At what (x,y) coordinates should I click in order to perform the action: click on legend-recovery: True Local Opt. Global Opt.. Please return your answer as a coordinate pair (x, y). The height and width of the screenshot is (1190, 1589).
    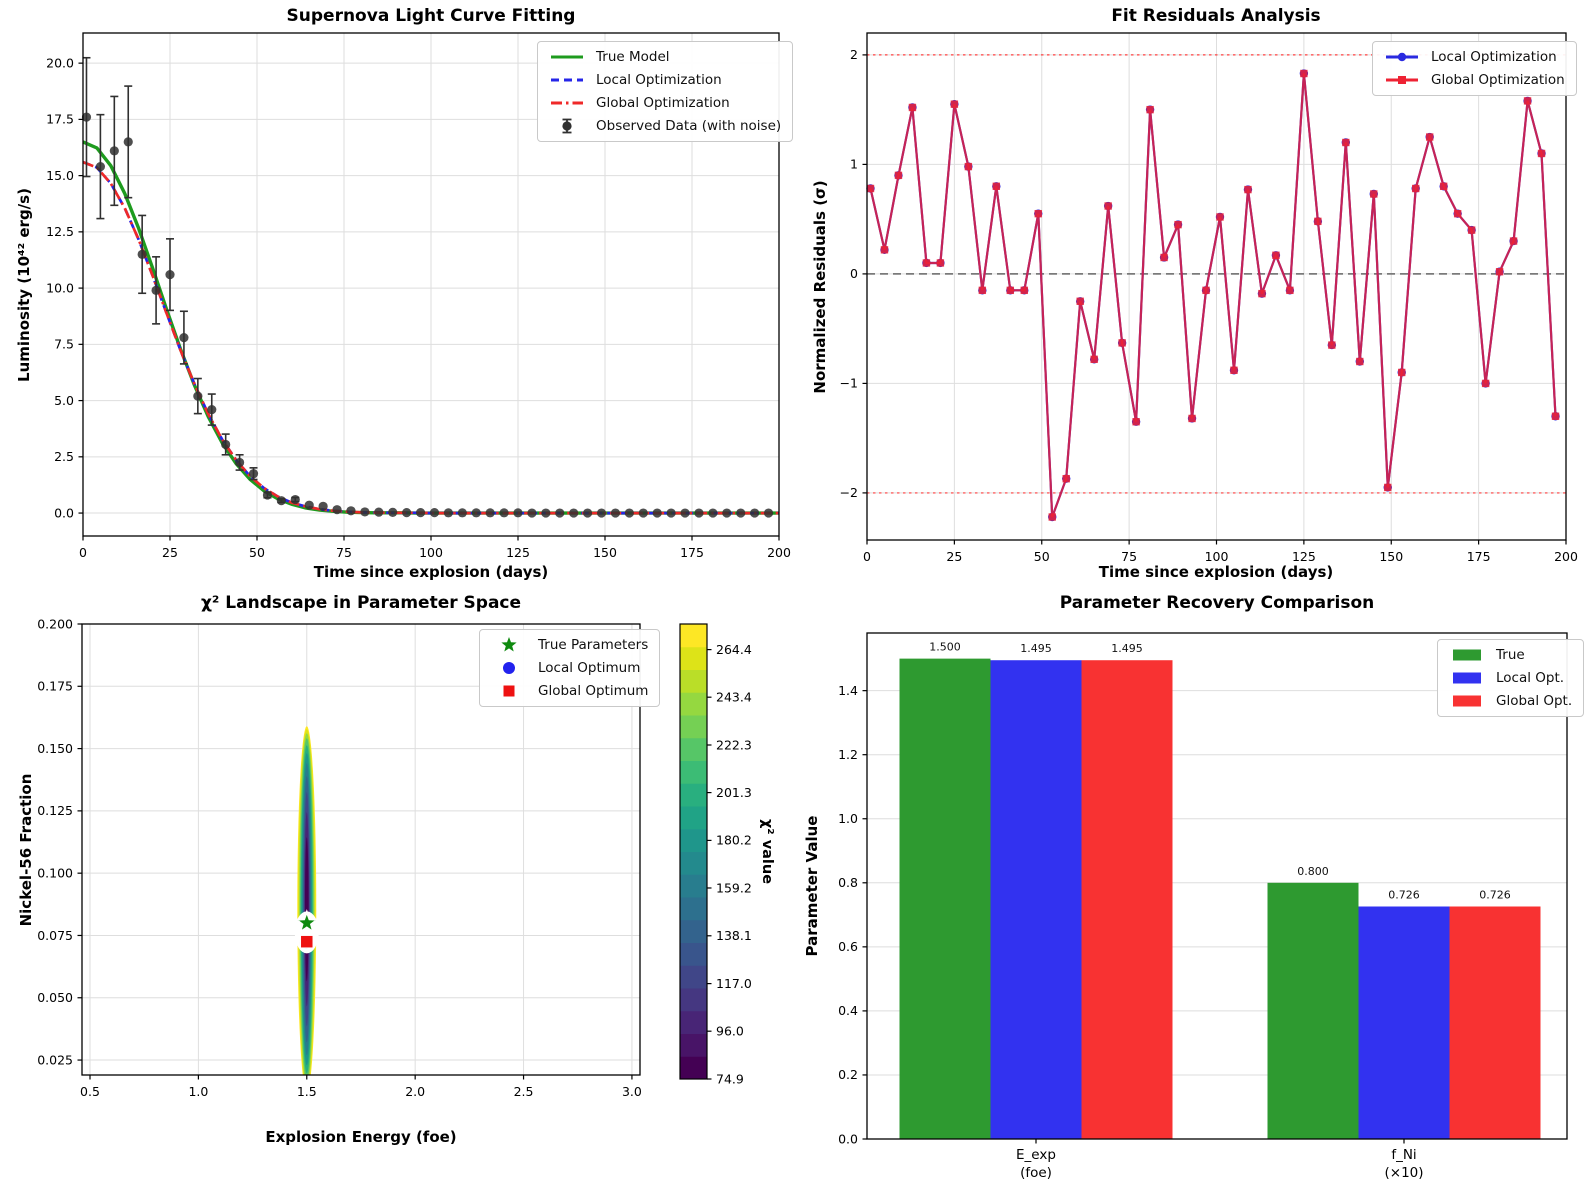
    Looking at the image, I should click on (1511, 678).